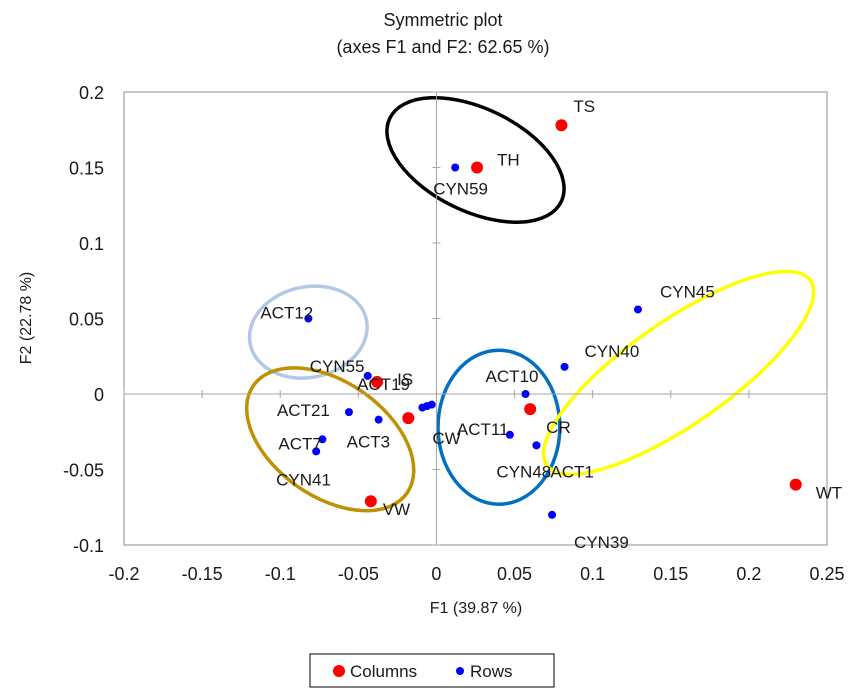 The width and height of the screenshot is (855, 691). I want to click on point-rows-act12, so click(308, 318).